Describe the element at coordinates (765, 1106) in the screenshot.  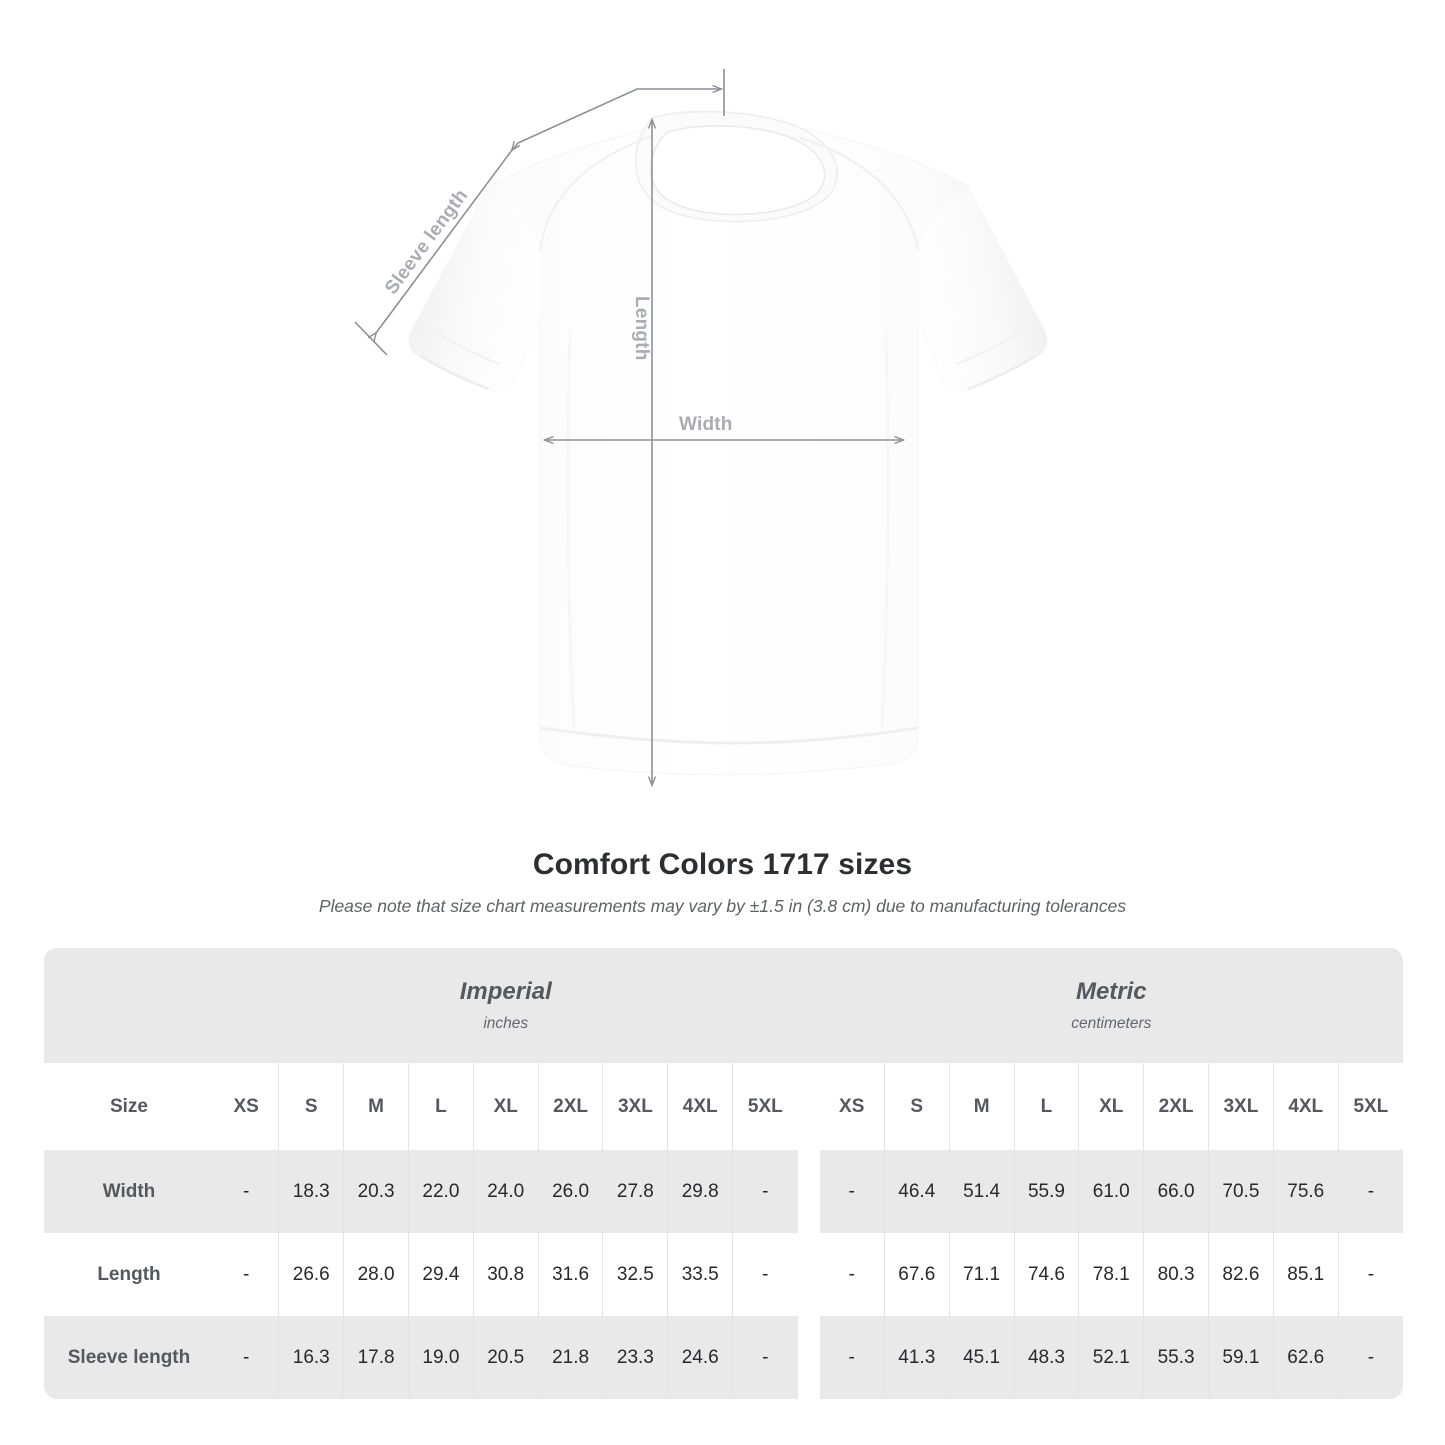
I see `size-header-imperial-5xl: 5XL` at that location.